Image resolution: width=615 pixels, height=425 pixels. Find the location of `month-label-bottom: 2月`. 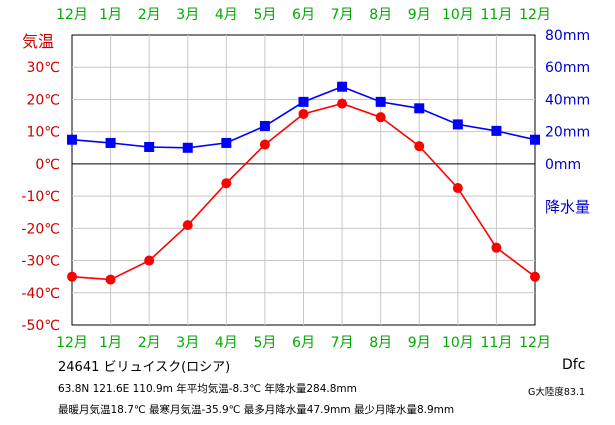

month-label-bottom: 2月 is located at coordinates (149, 343).